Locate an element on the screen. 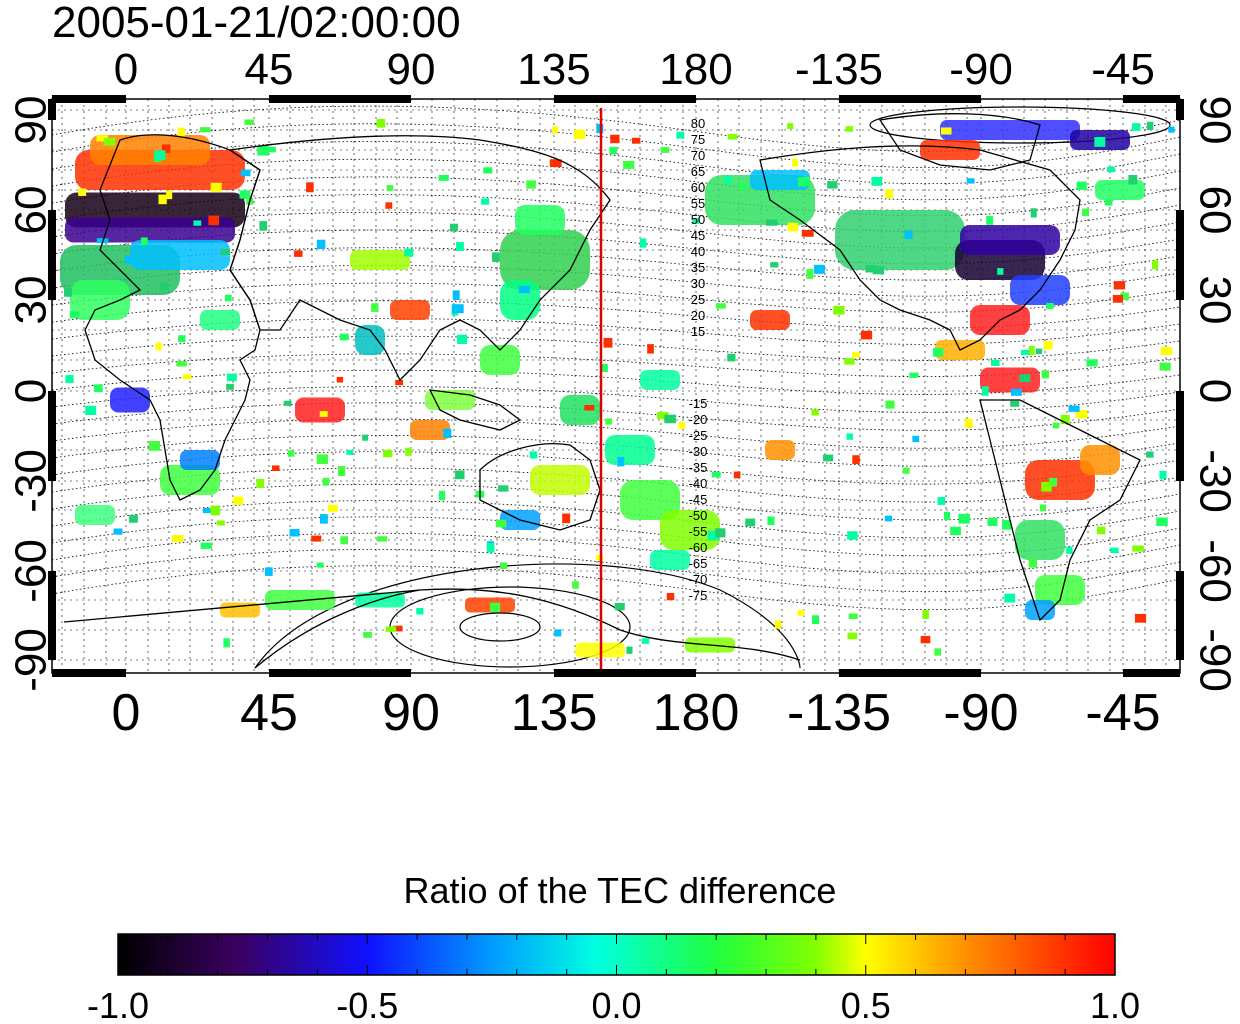 Image resolution: width=1240 pixels, height=1024 pixels. colorbar-ticks: -1.0 -0.5 0.0 0.5 1.0 is located at coordinates (613, 979).